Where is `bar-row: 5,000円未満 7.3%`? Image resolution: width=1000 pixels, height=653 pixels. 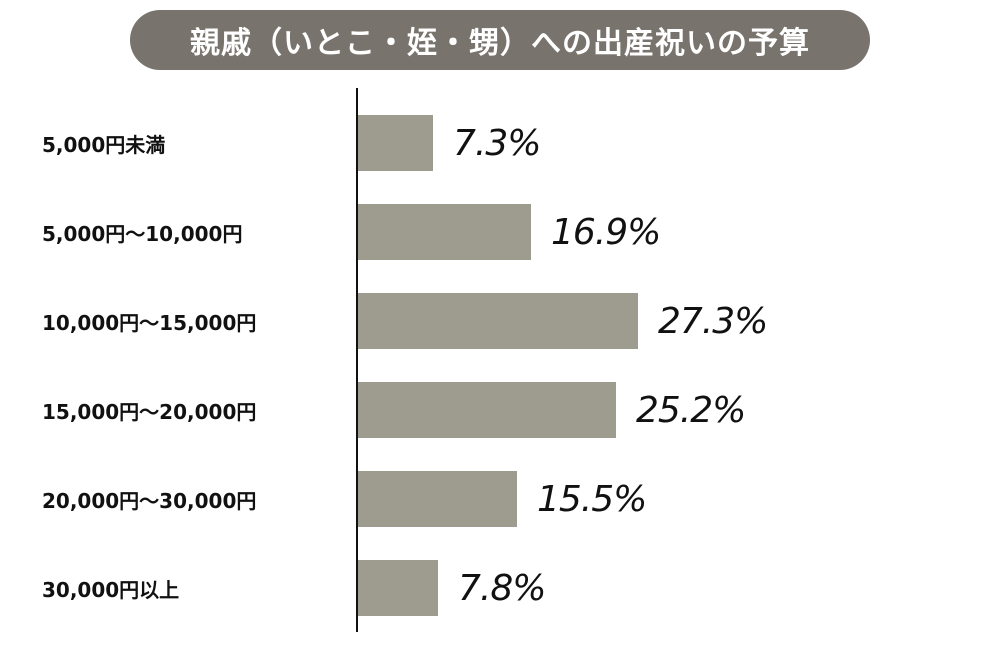
bar-row: 5,000円未満 7.3% is located at coordinates (500, 143).